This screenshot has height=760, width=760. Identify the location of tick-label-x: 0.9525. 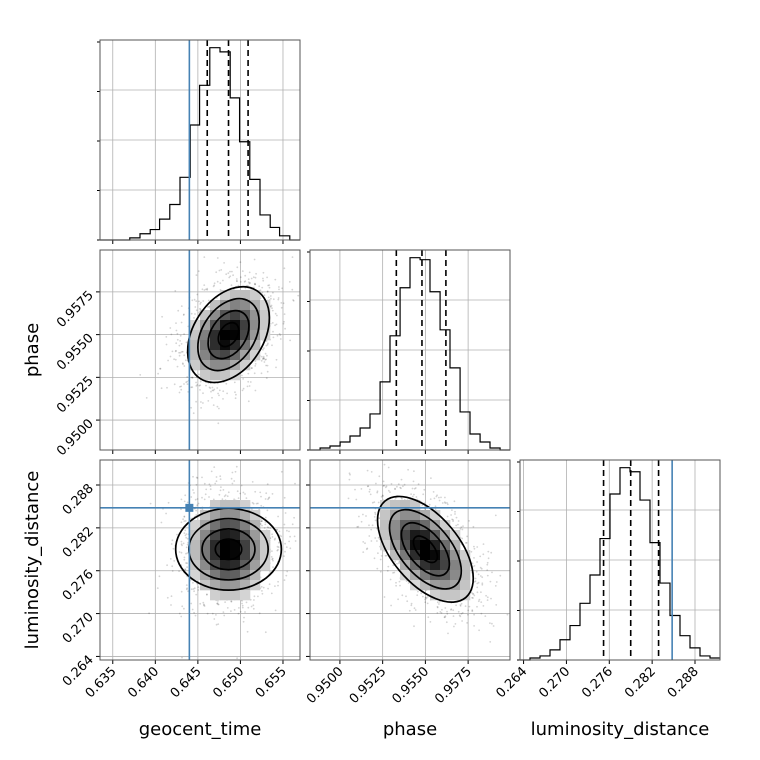
(368, 685).